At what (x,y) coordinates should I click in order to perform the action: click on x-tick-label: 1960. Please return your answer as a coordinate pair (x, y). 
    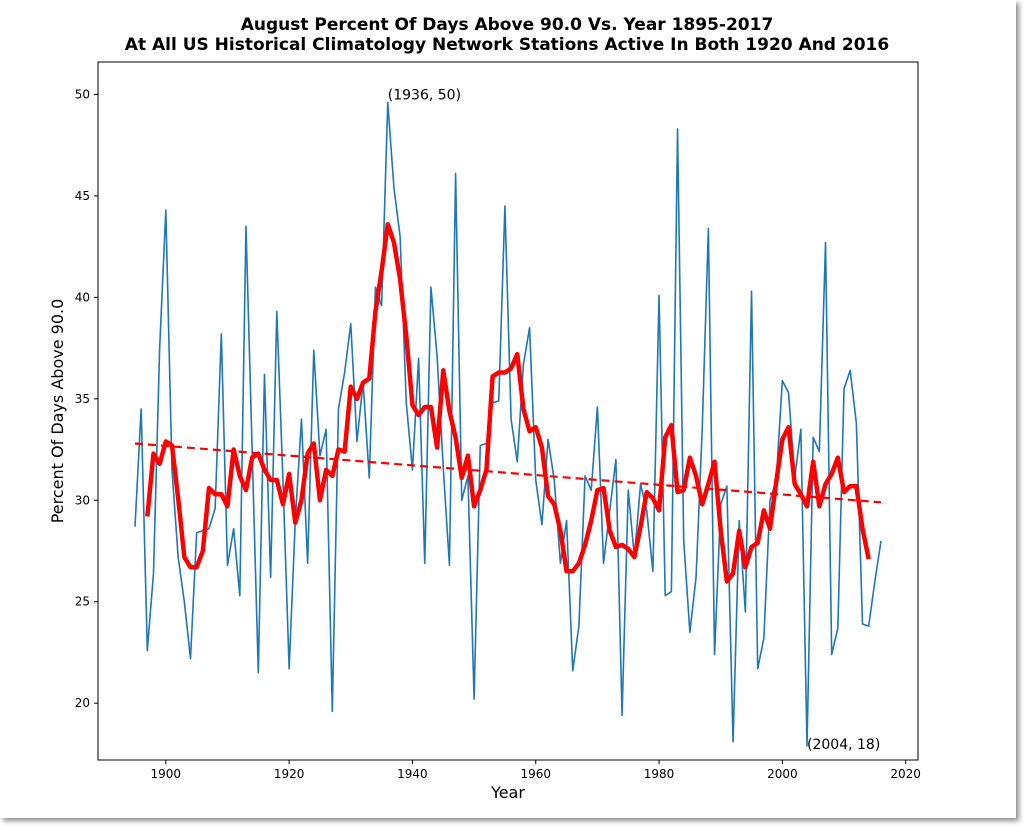
    Looking at the image, I should click on (535, 774).